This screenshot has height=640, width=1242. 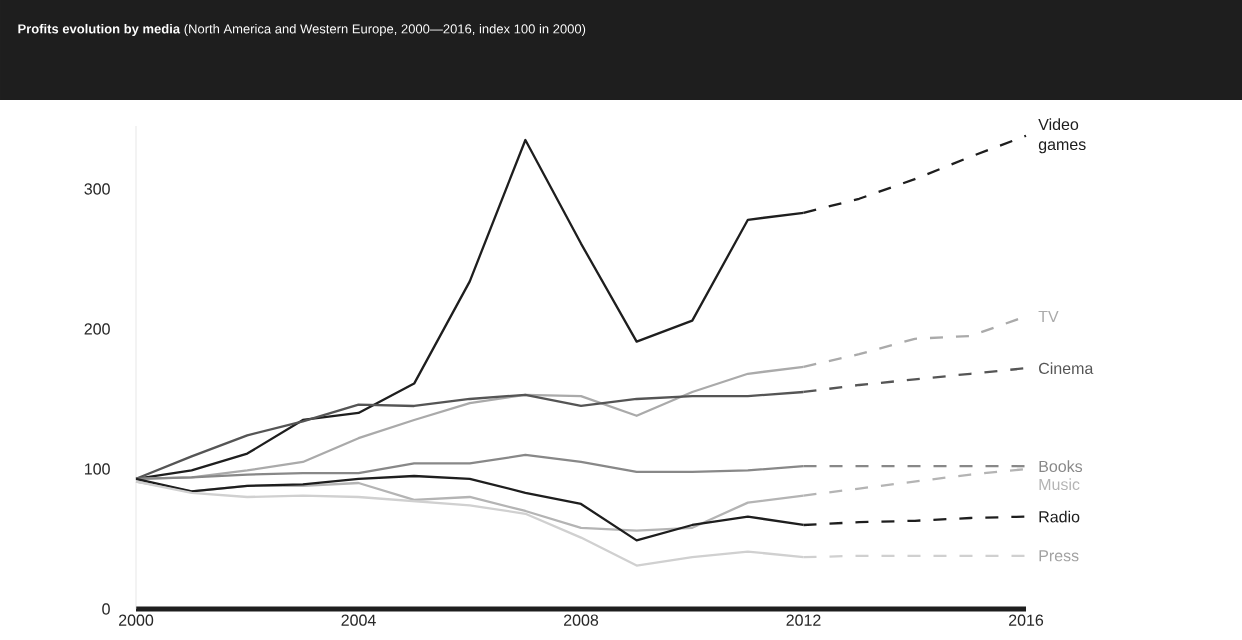 What do you see at coordinates (358, 620) in the screenshot?
I see `x-tick-label: 2004` at bounding box center [358, 620].